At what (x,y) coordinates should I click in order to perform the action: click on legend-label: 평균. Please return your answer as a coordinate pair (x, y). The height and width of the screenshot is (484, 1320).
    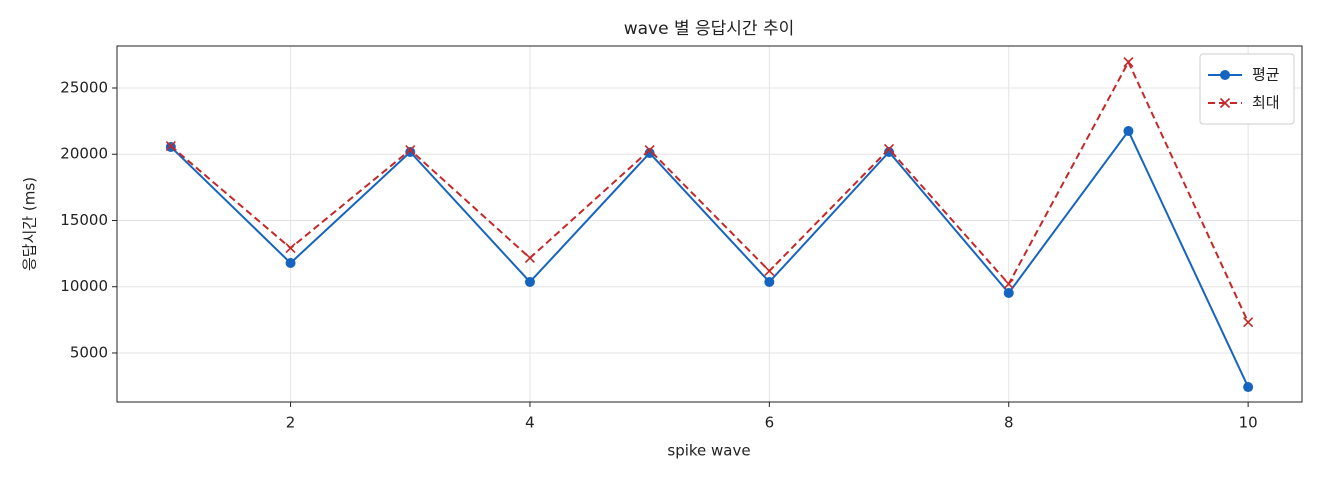
    Looking at the image, I should click on (1266, 75).